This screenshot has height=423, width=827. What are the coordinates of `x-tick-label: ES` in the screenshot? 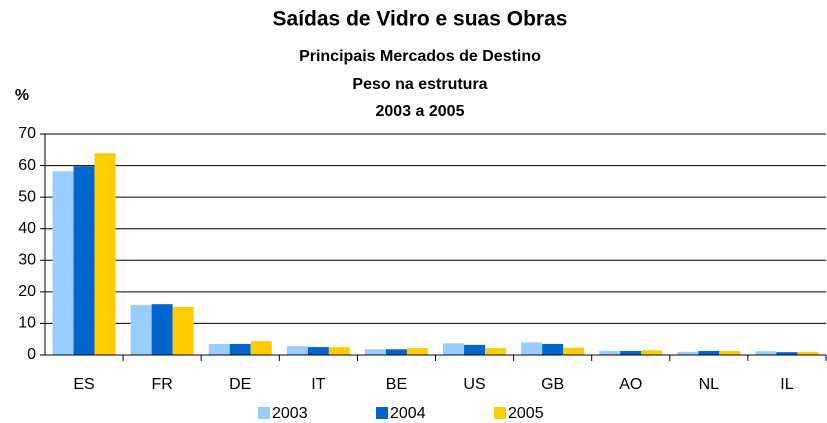 It's located at (83, 384).